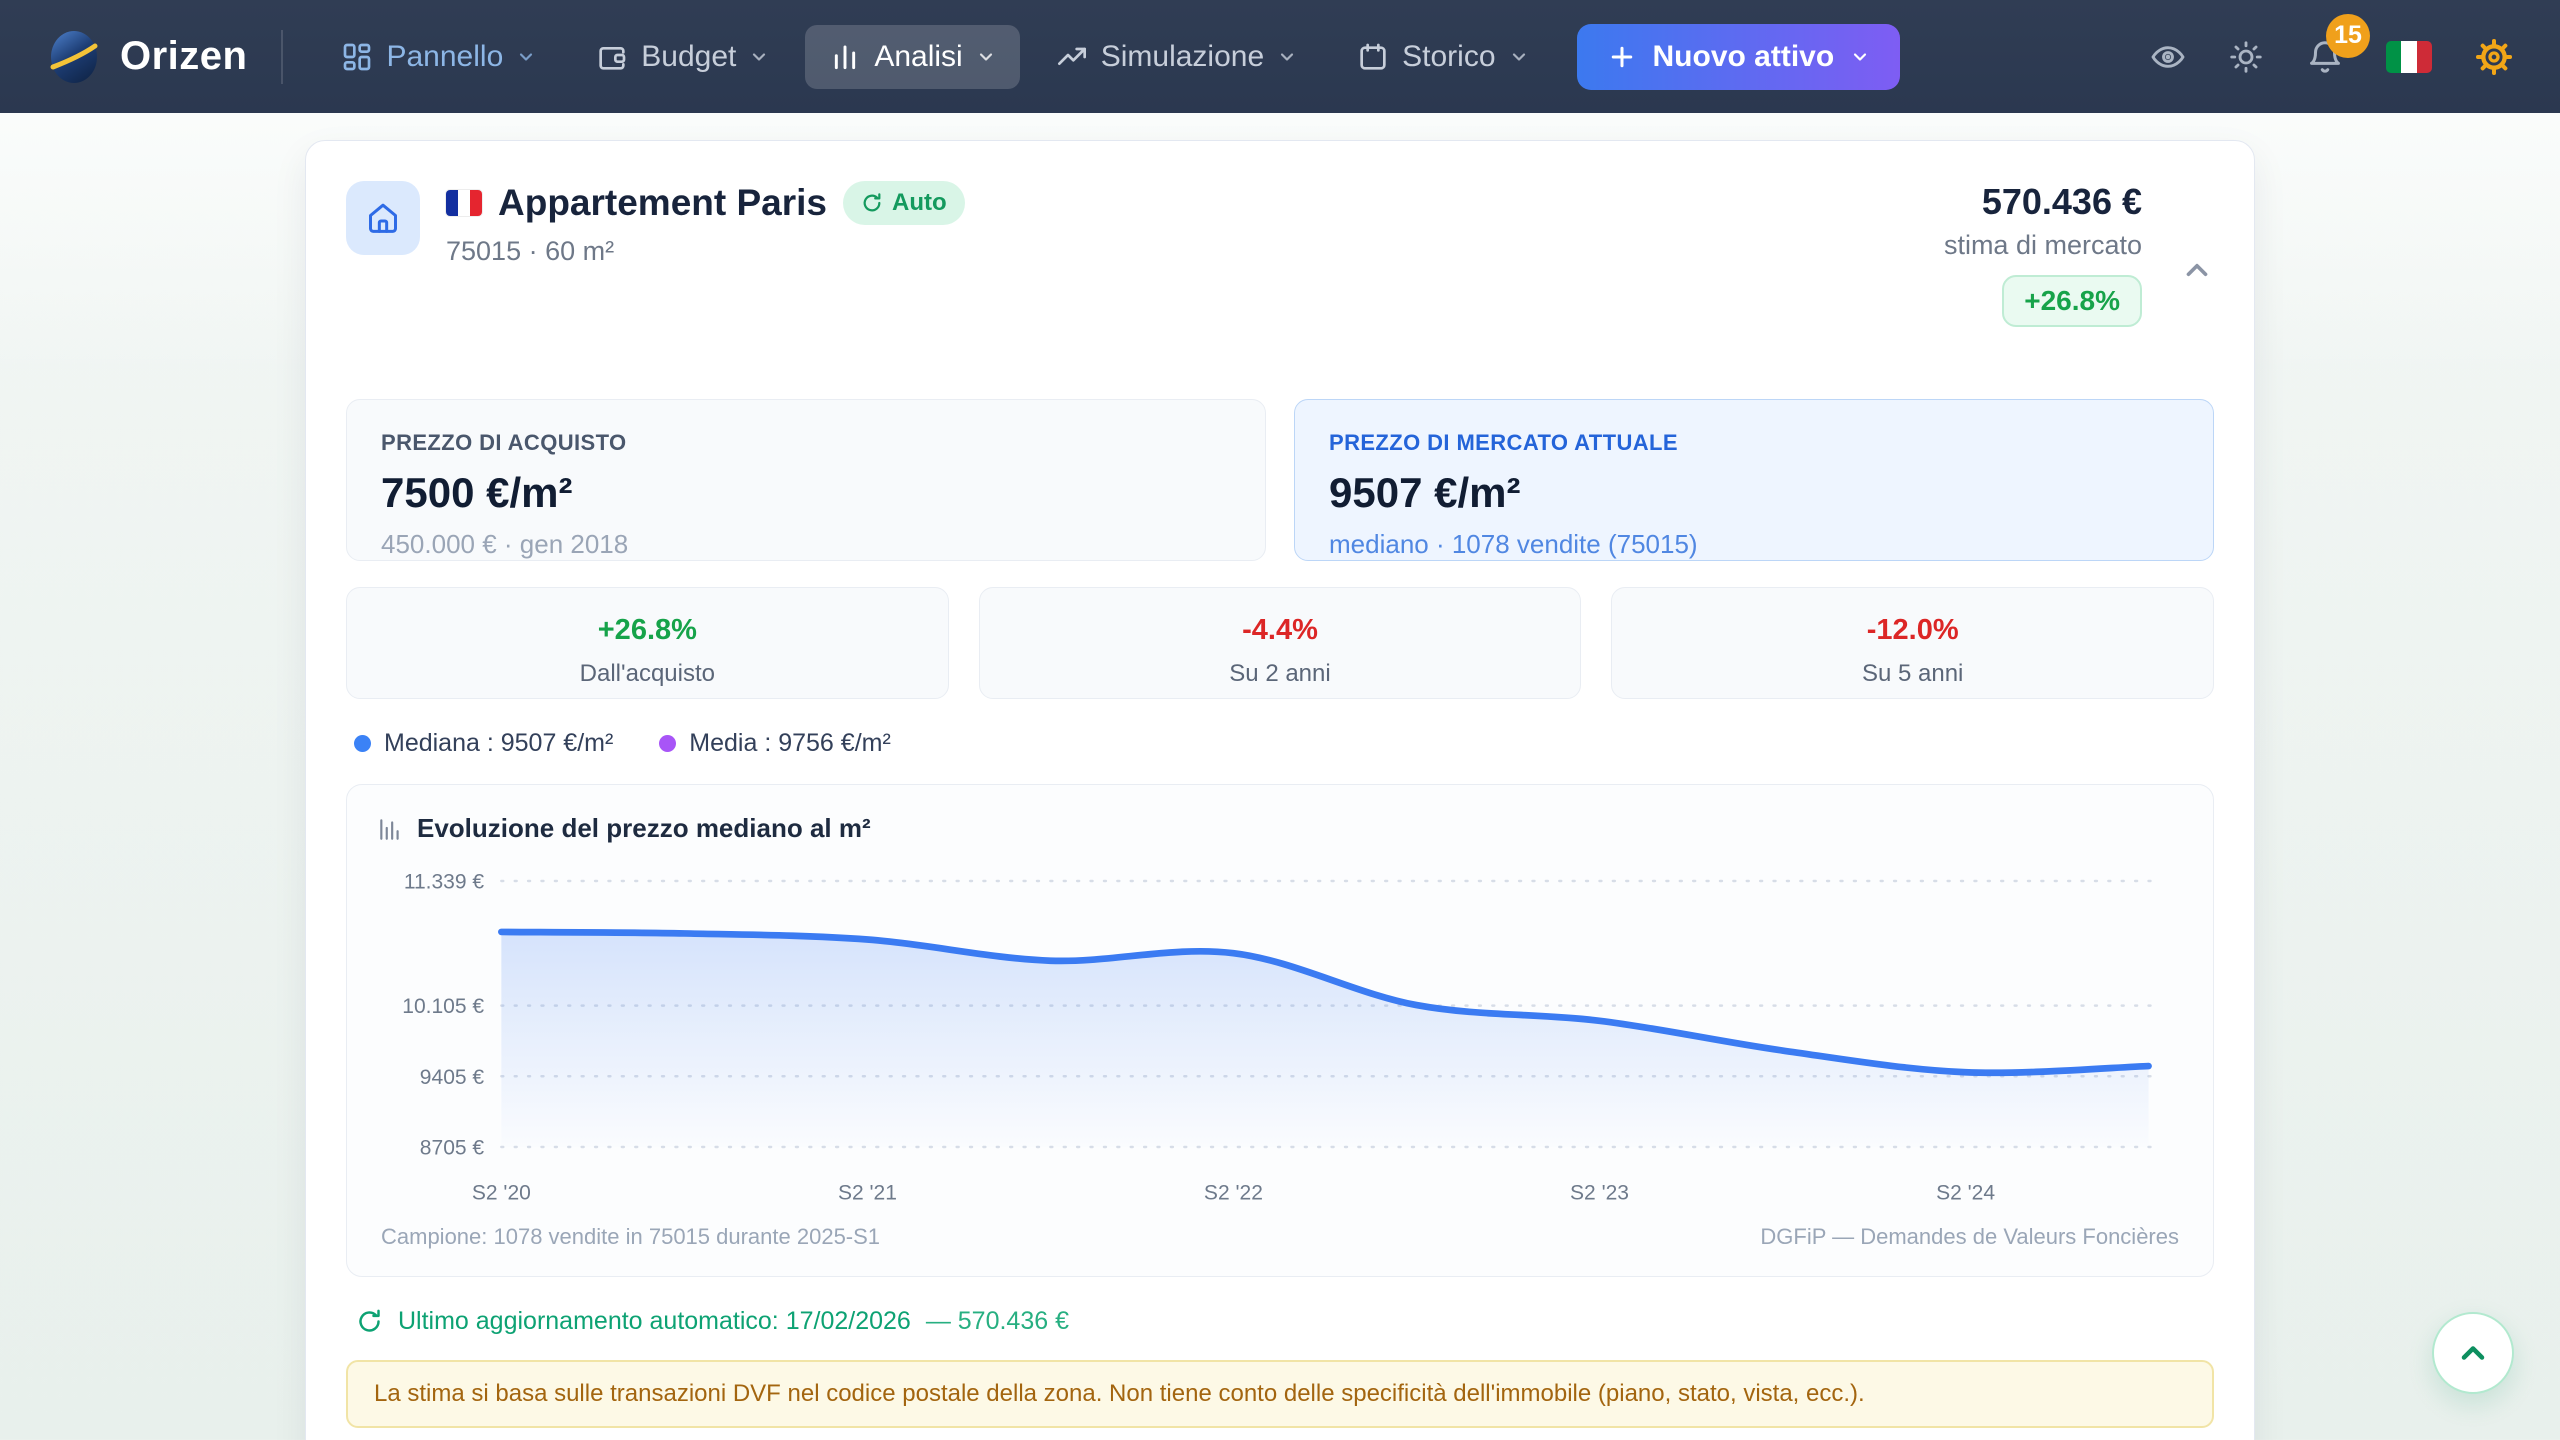  Describe the element at coordinates (1599, 1193) in the screenshot. I see `x-axis-tick-label: S2 '23` at that location.